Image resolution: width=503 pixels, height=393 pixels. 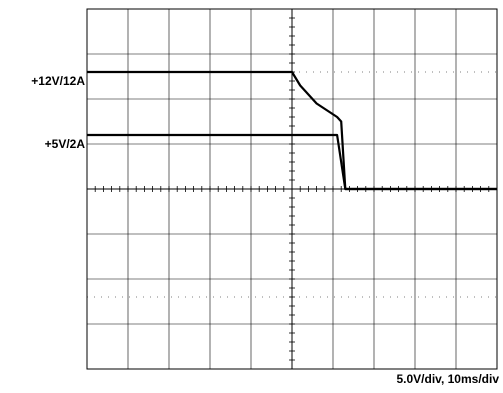 What do you see at coordinates (448, 379) in the screenshot?
I see `scale-setting-label: 5.0V/div, 10ms/div` at bounding box center [448, 379].